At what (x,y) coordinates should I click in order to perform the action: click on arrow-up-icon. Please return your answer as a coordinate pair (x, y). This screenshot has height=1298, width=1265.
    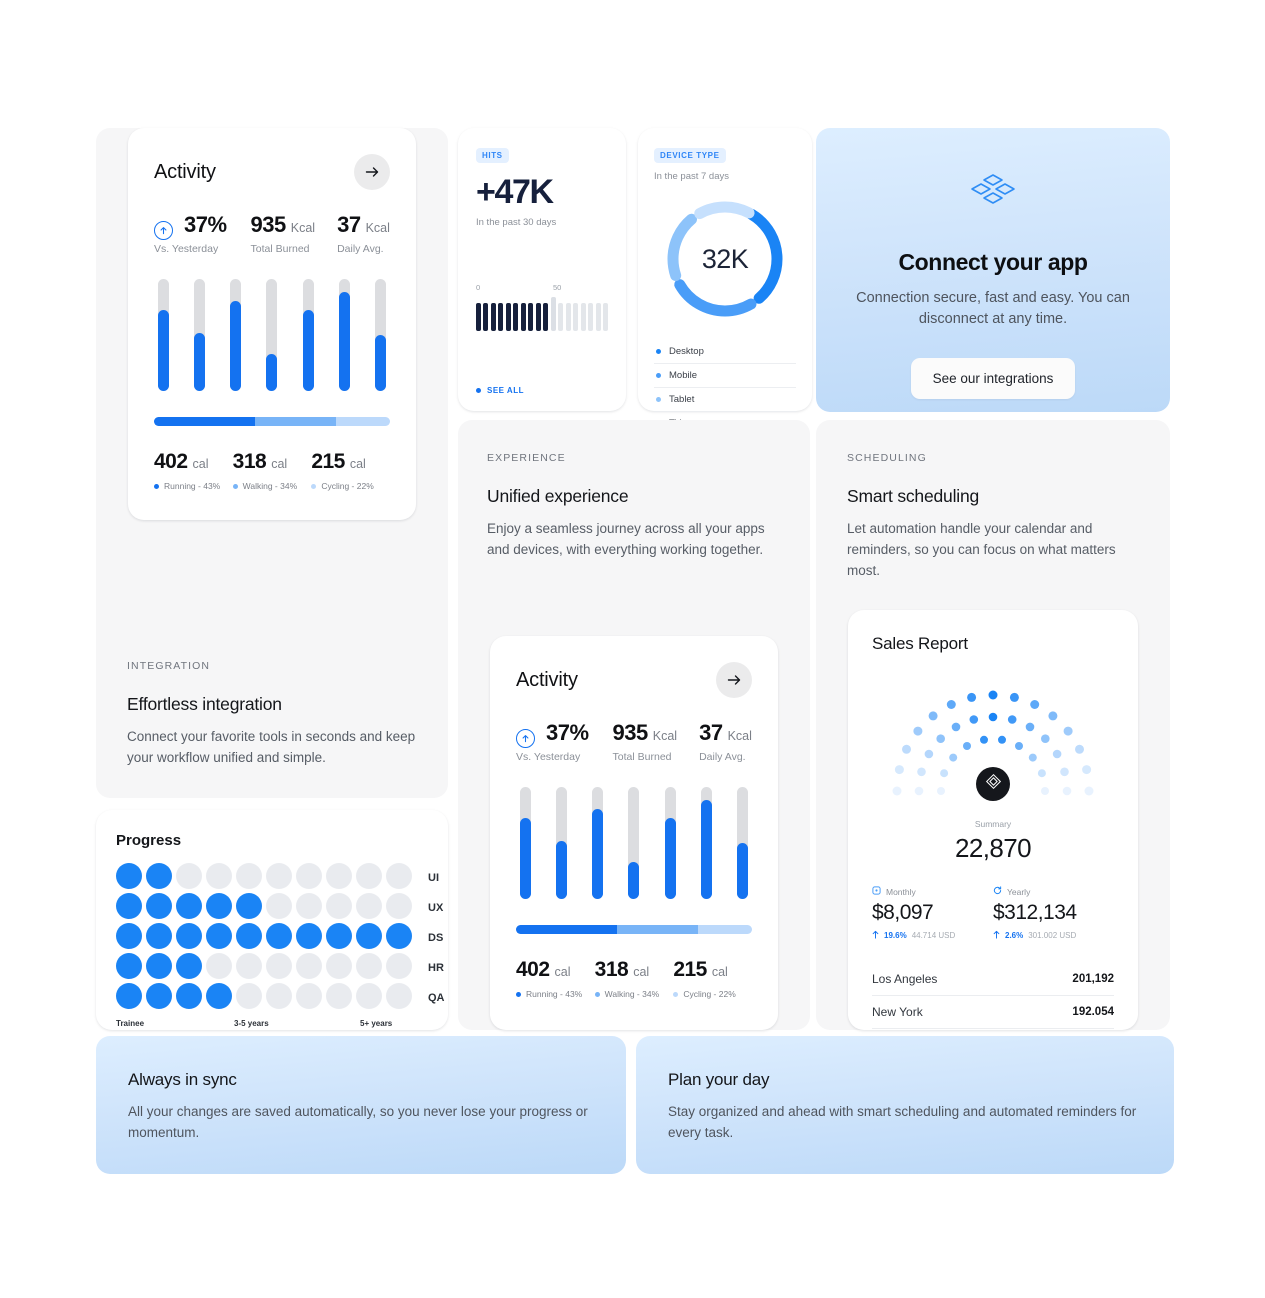
    Looking at the image, I should click on (996, 935).